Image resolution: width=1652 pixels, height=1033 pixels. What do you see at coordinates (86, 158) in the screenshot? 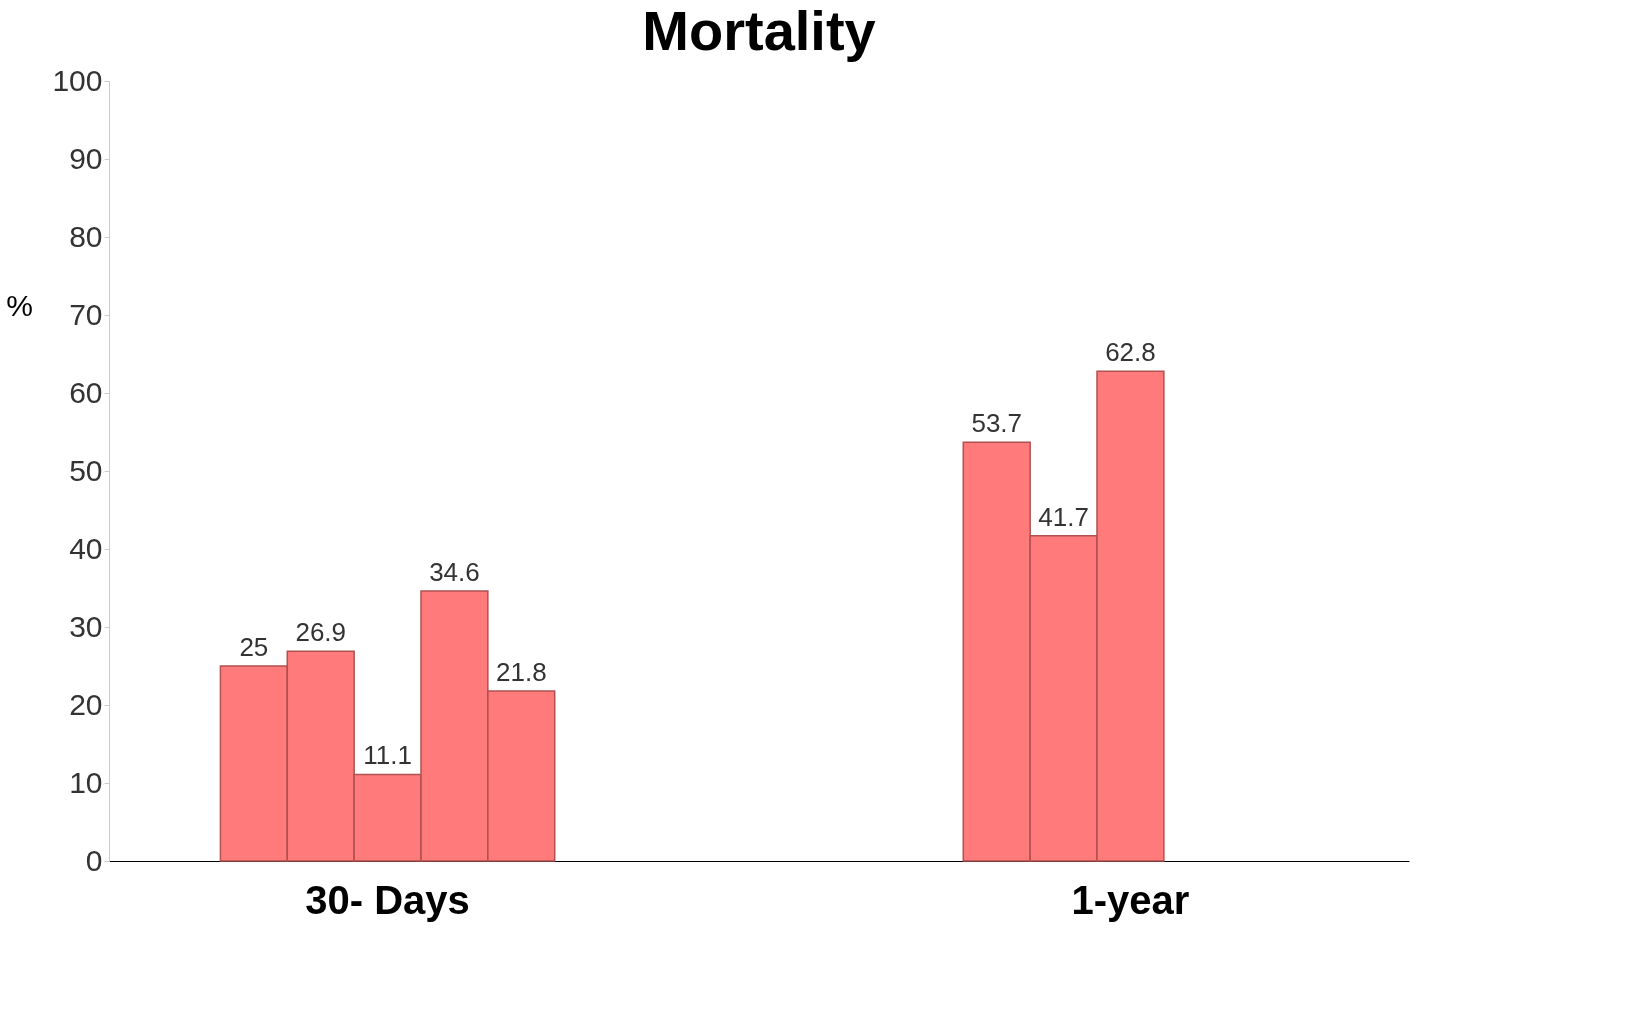
I see `y-tick-label: 90` at bounding box center [86, 158].